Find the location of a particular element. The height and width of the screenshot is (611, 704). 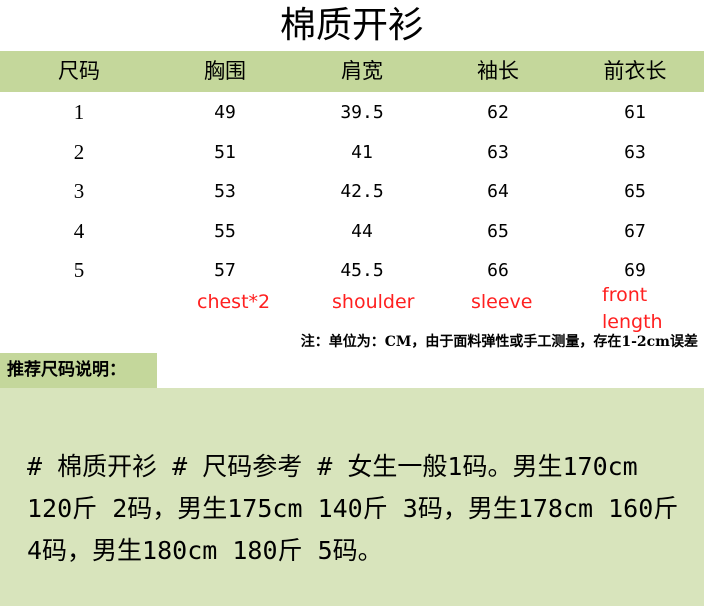

annotation-sleeve: sleeve is located at coordinates (502, 302).